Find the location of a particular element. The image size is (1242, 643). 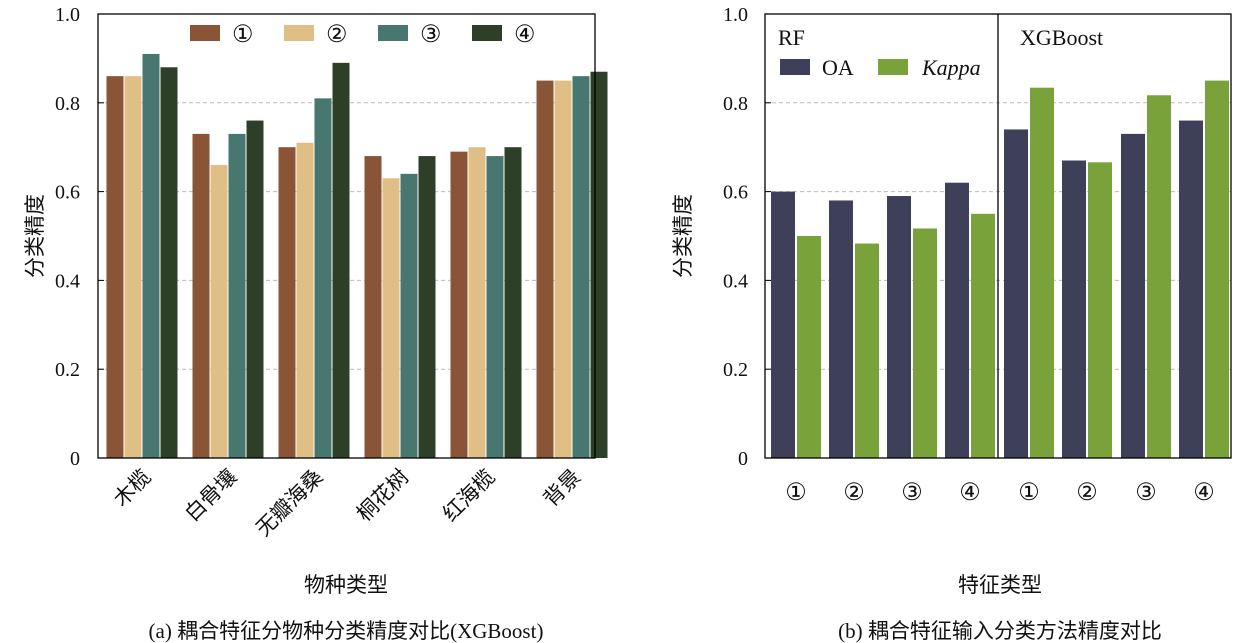

x-tick-label: 桐花树 is located at coordinates (383, 496).